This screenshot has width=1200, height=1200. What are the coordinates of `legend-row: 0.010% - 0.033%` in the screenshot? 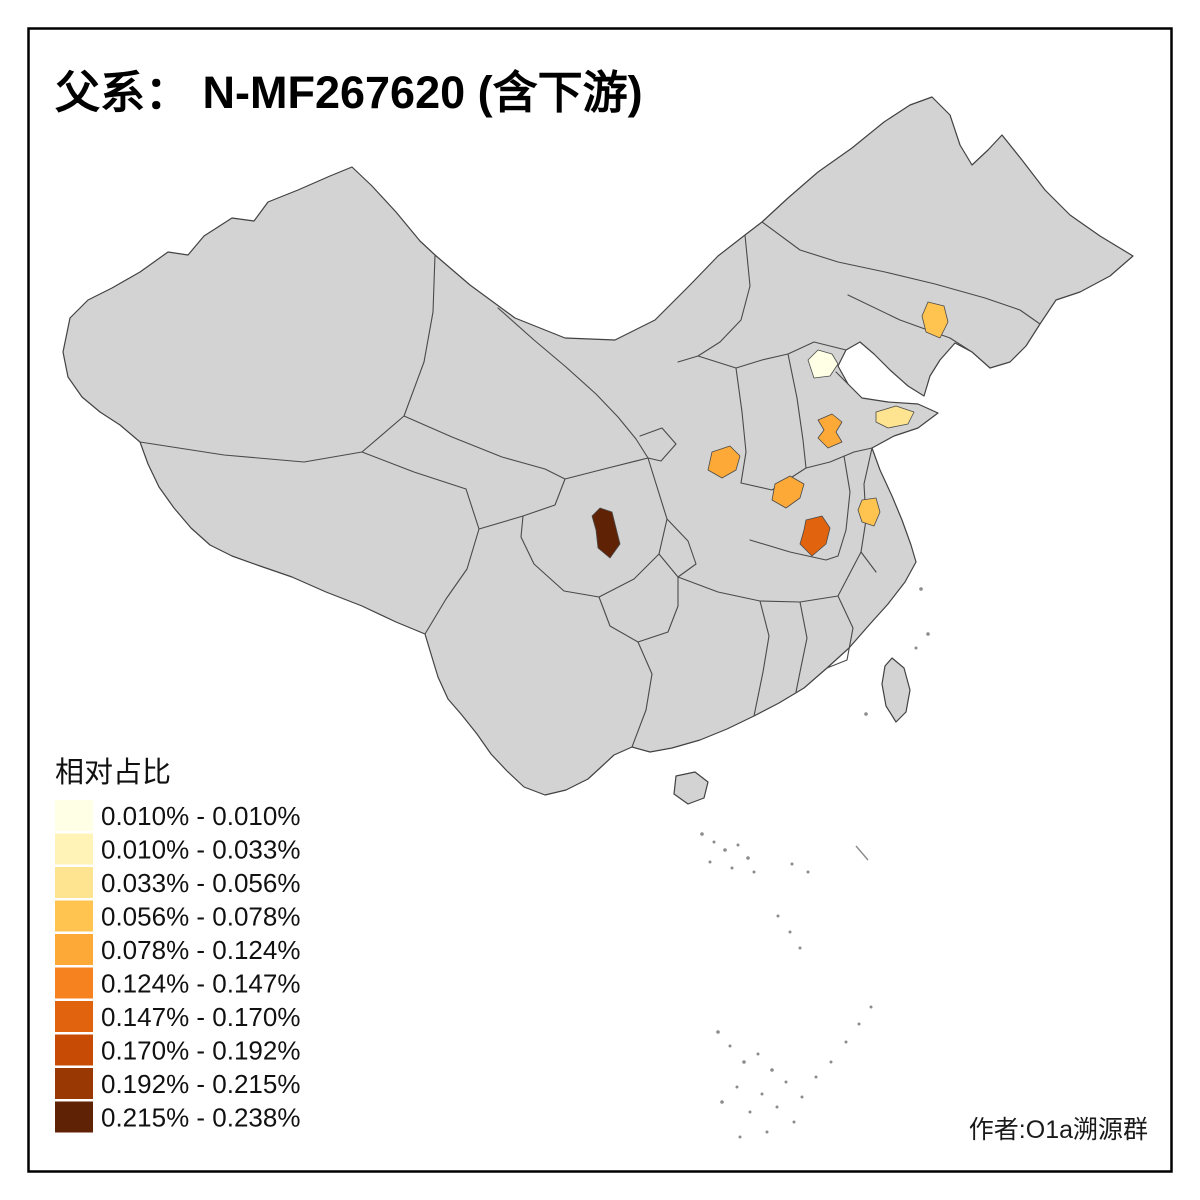 It's located at (177, 849).